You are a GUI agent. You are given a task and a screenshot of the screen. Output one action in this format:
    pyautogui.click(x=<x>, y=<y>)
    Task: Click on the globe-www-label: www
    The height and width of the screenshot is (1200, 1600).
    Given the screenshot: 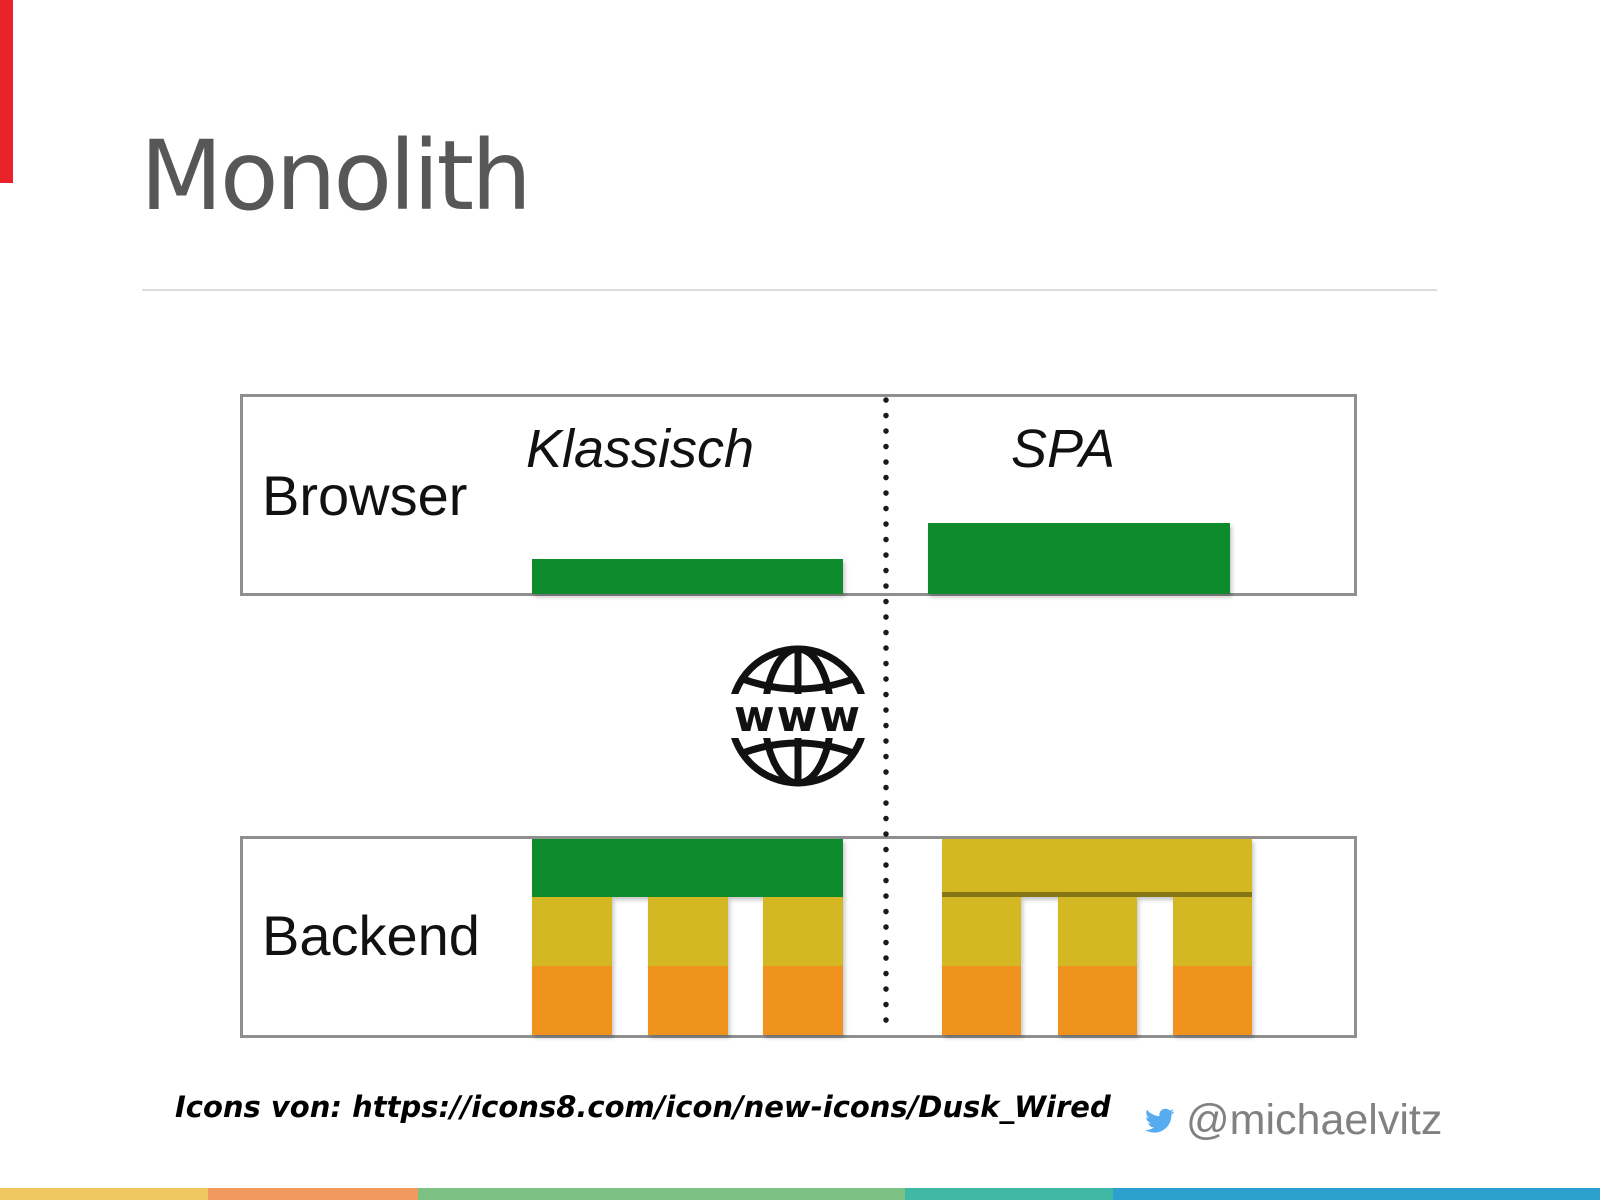 What is the action you would take?
    pyautogui.click(x=798, y=716)
    